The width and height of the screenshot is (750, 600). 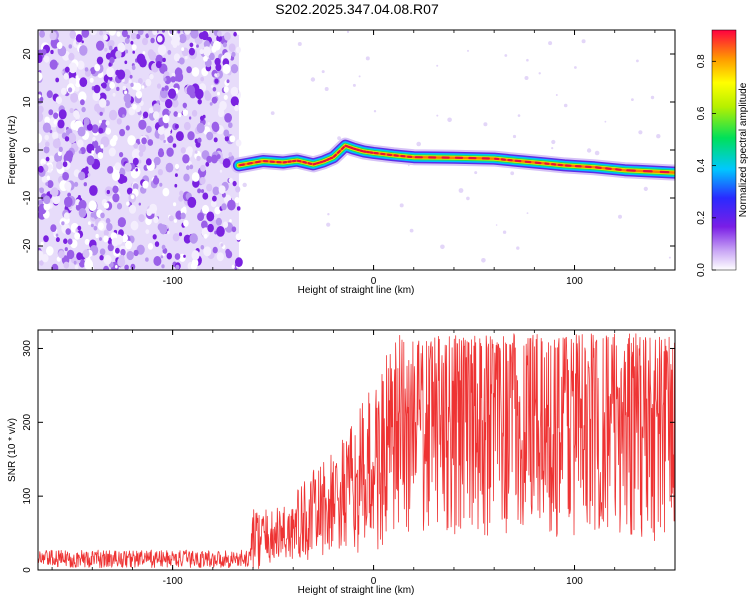 I want to click on y-tick-label: 10, so click(x=27, y=102).